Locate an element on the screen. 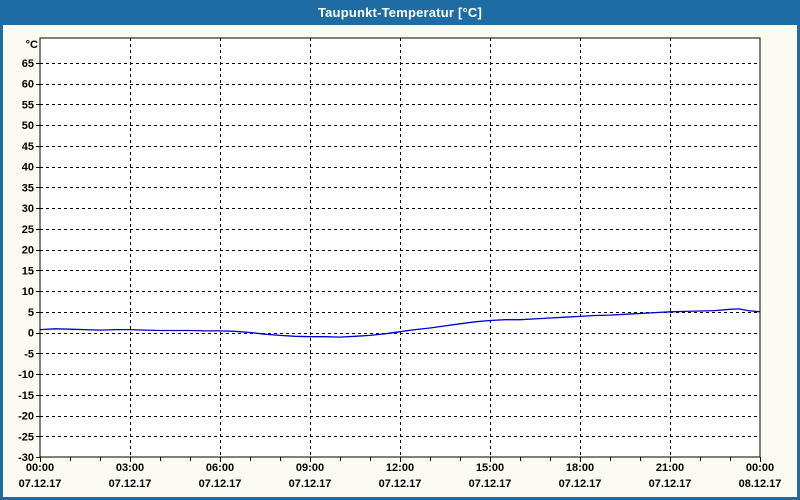 The image size is (800, 500). x-tick-label-time: 09:00 is located at coordinates (310, 468).